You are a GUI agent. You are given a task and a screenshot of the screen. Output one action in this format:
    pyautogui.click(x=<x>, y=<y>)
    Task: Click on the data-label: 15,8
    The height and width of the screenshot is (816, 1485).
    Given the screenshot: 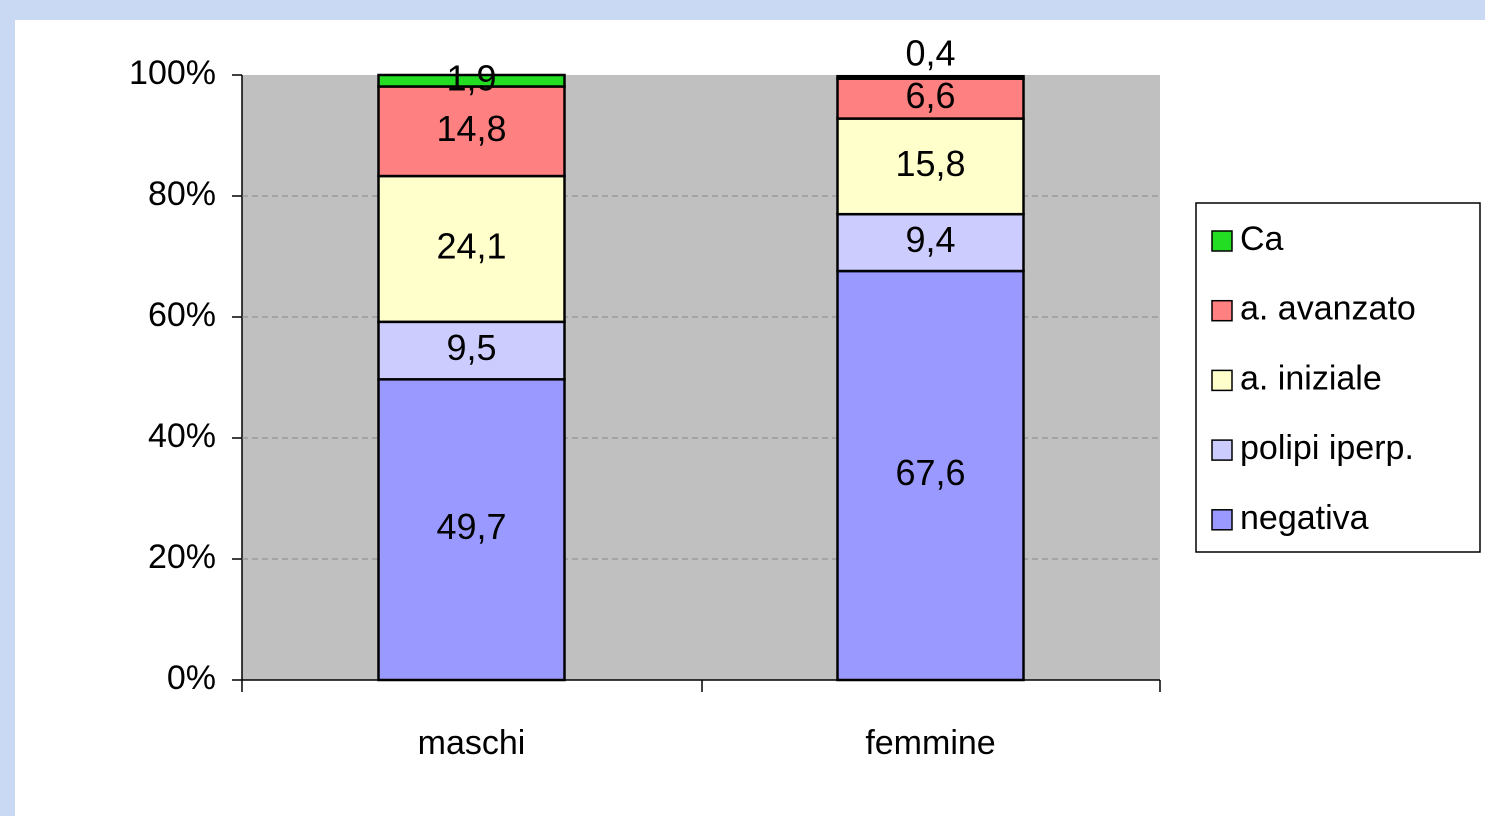 What is the action you would take?
    pyautogui.click(x=930, y=163)
    